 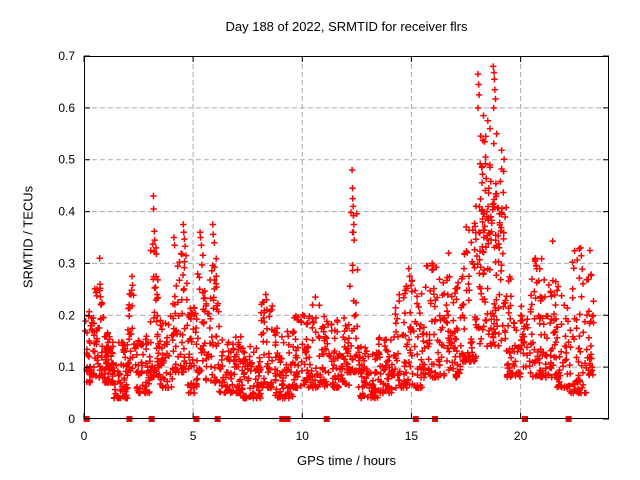 I want to click on y-tick-label: 0, so click(x=71, y=419).